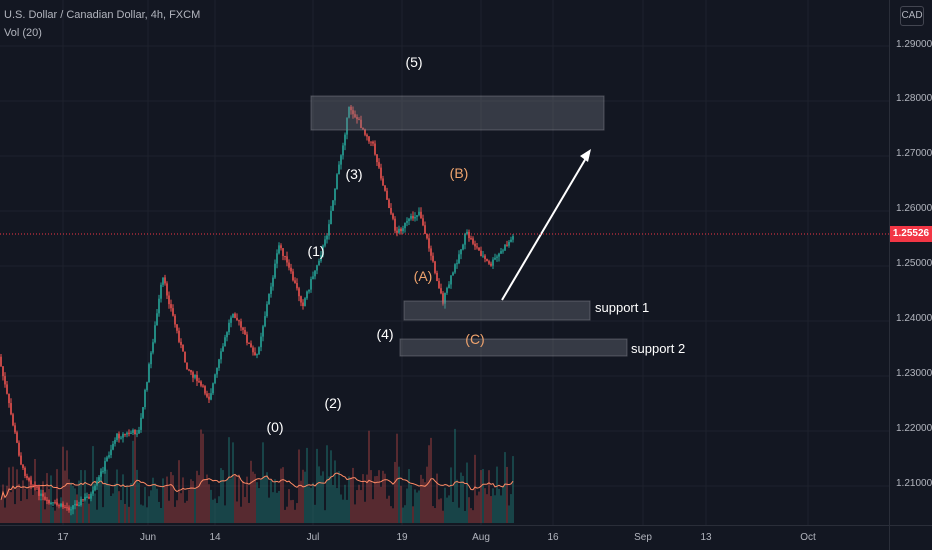 The height and width of the screenshot is (550, 932). Describe the element at coordinates (474, 339) in the screenshot. I see `wave-label-c: (C)` at that location.